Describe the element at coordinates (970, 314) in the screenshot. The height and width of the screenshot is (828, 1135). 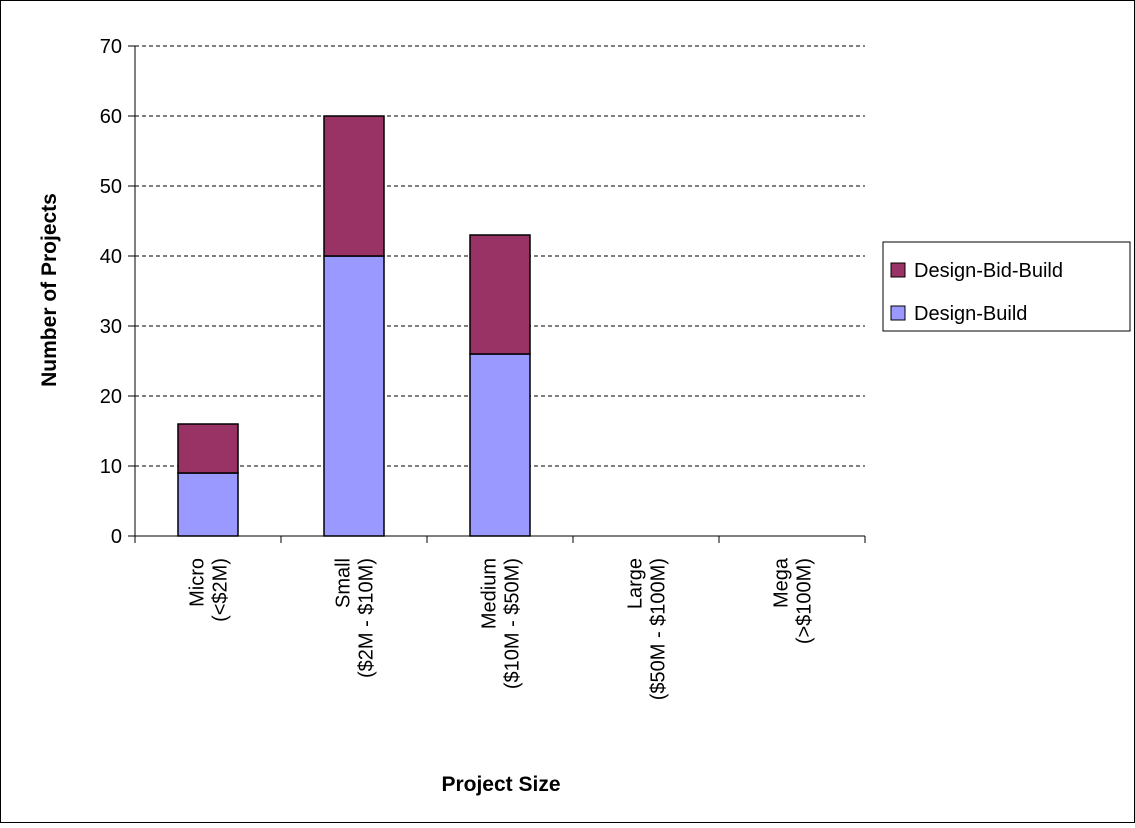
I see `legend-label: Design-Build` at that location.